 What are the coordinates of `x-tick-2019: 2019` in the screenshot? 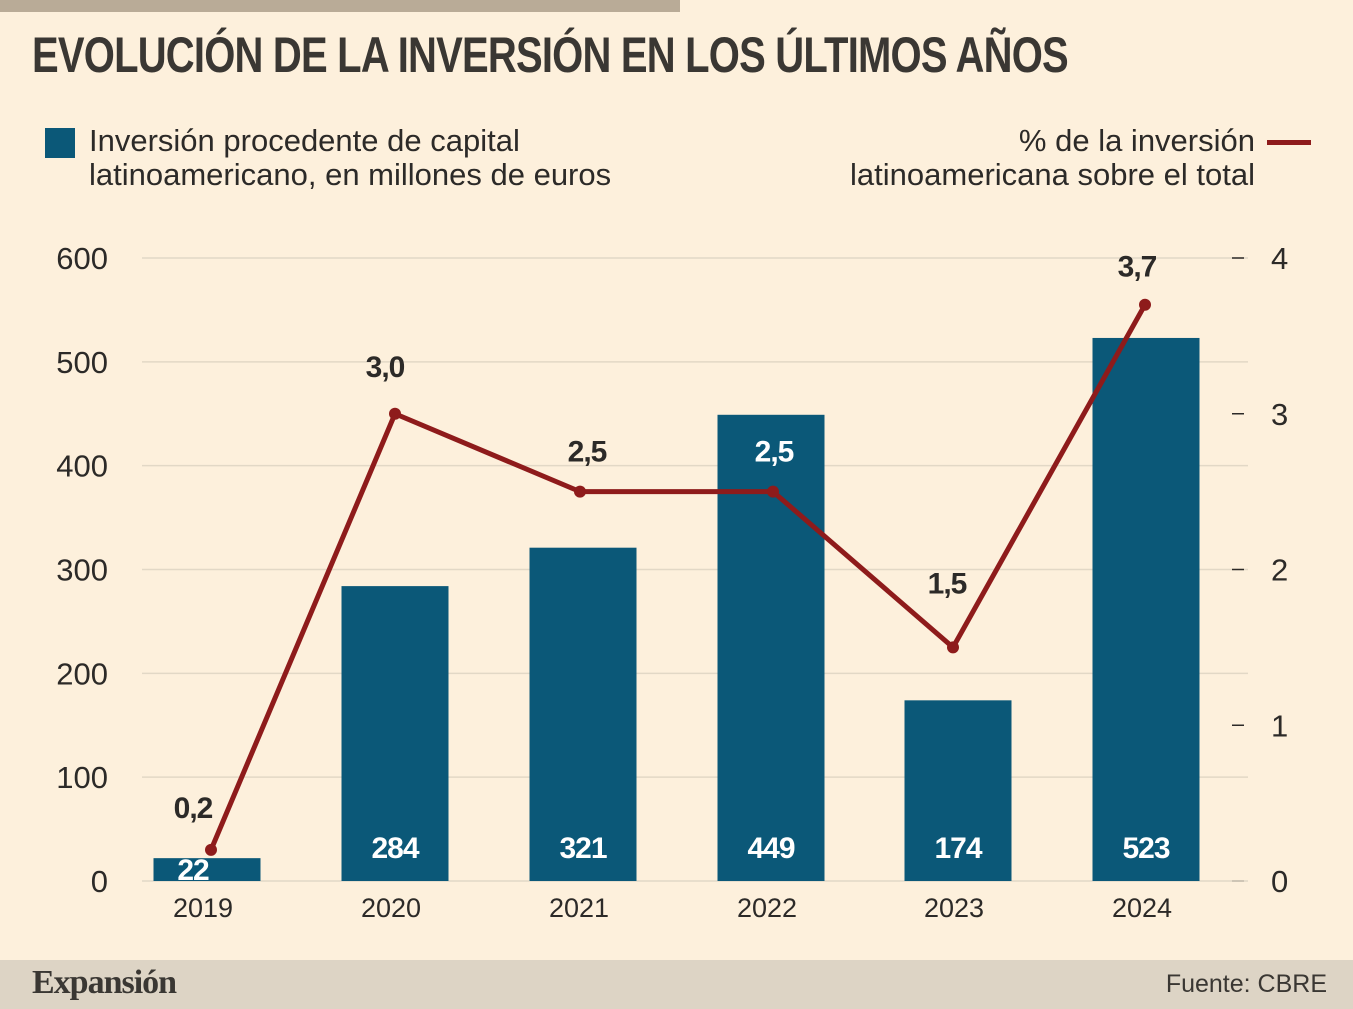 It's located at (203, 908).